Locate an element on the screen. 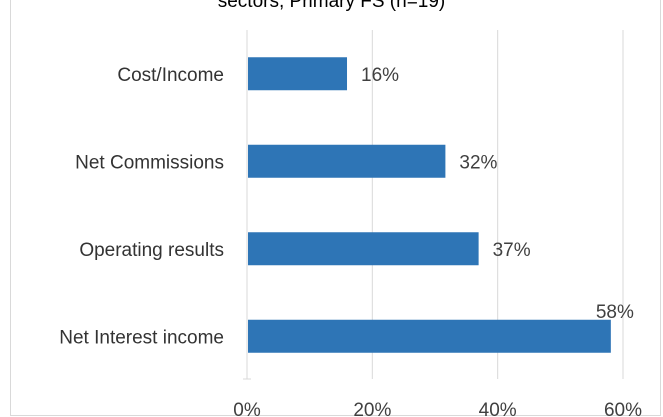 The image size is (663, 417). x-tick-label: 0% is located at coordinates (247, 408).